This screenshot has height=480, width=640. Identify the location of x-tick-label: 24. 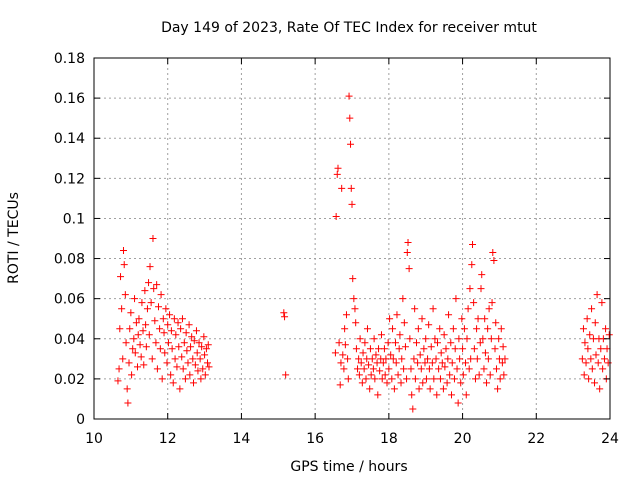
(610, 439).